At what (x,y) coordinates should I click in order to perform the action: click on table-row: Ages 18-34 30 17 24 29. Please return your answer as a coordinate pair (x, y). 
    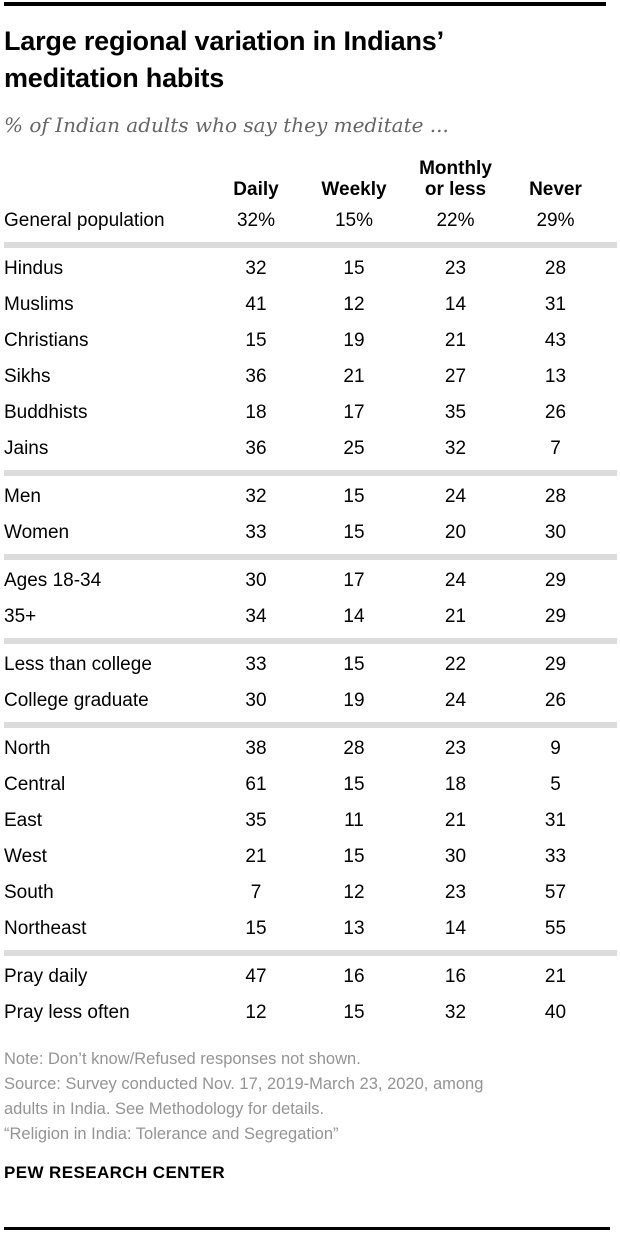
    Looking at the image, I should click on (304, 581).